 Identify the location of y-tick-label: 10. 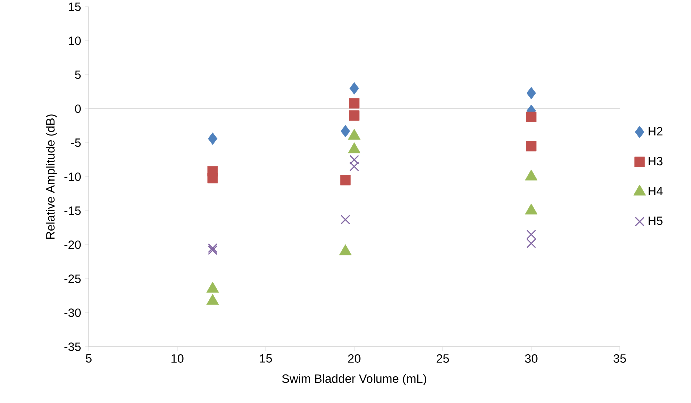
(75, 41).